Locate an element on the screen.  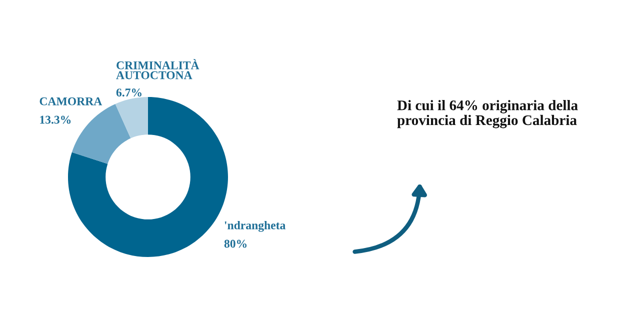
data-label: 13.3% is located at coordinates (55, 120).